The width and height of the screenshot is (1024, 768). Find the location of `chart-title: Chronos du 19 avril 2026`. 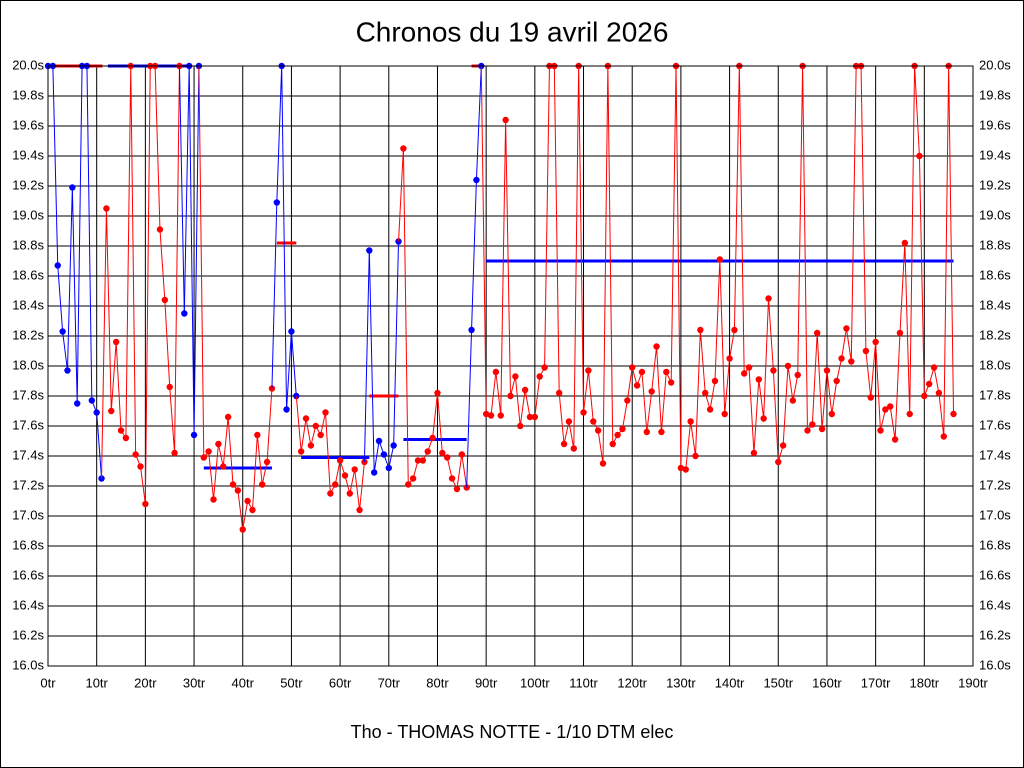

chart-title: Chronos du 19 avril 2026 is located at coordinates (512, 31).